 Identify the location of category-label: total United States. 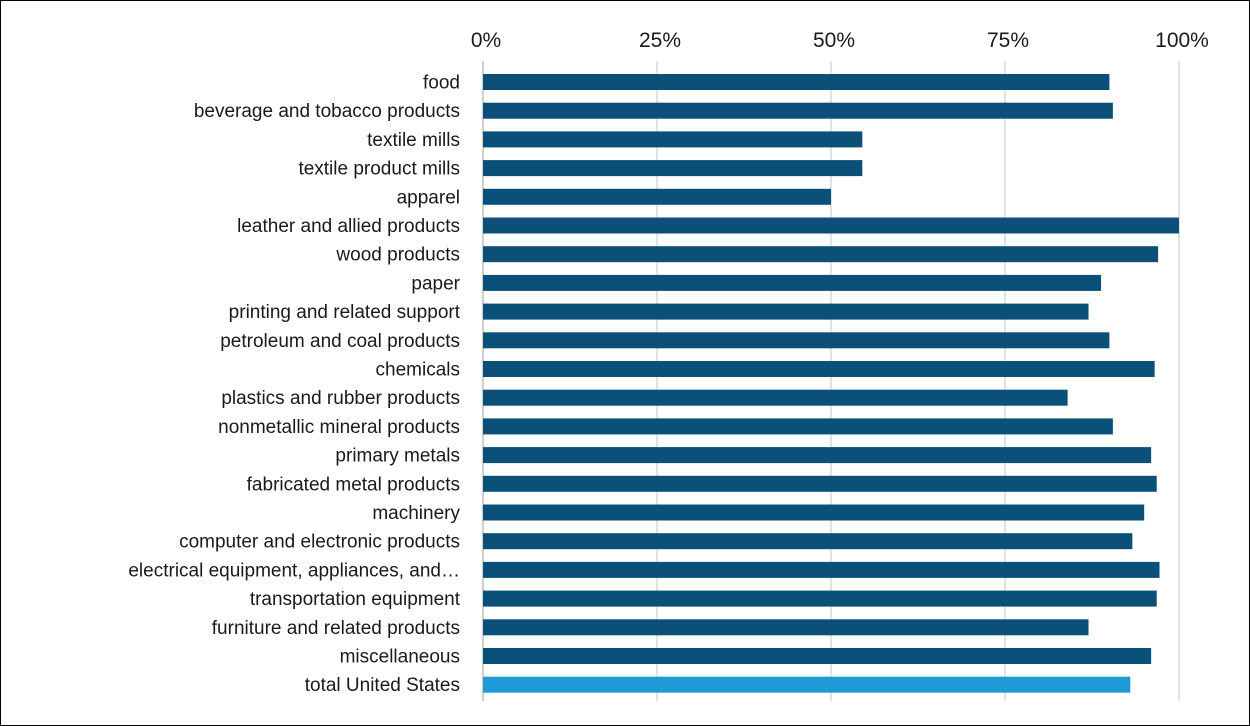
(382, 685).